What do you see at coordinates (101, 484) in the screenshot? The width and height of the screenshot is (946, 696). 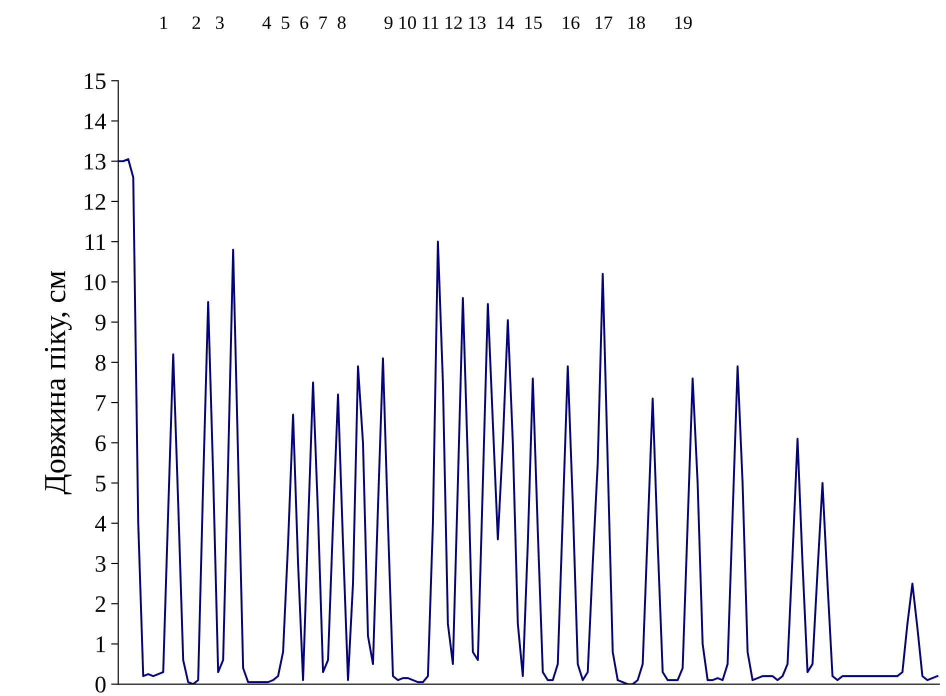 I see `y-tick-label: 5` at bounding box center [101, 484].